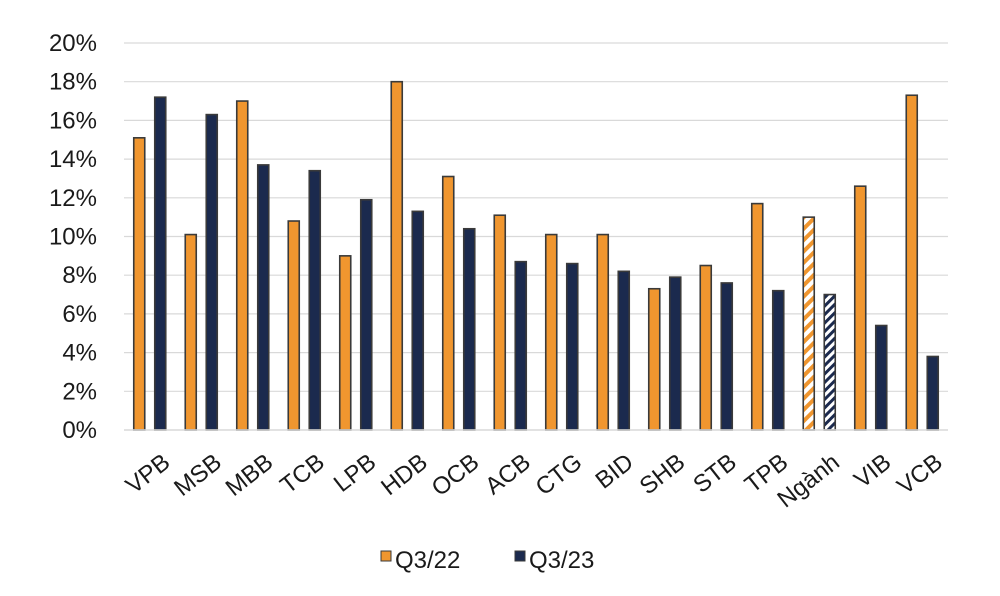  What do you see at coordinates (355, 473) in the screenshot?
I see `x-tick-label-lpb: LPB` at bounding box center [355, 473].